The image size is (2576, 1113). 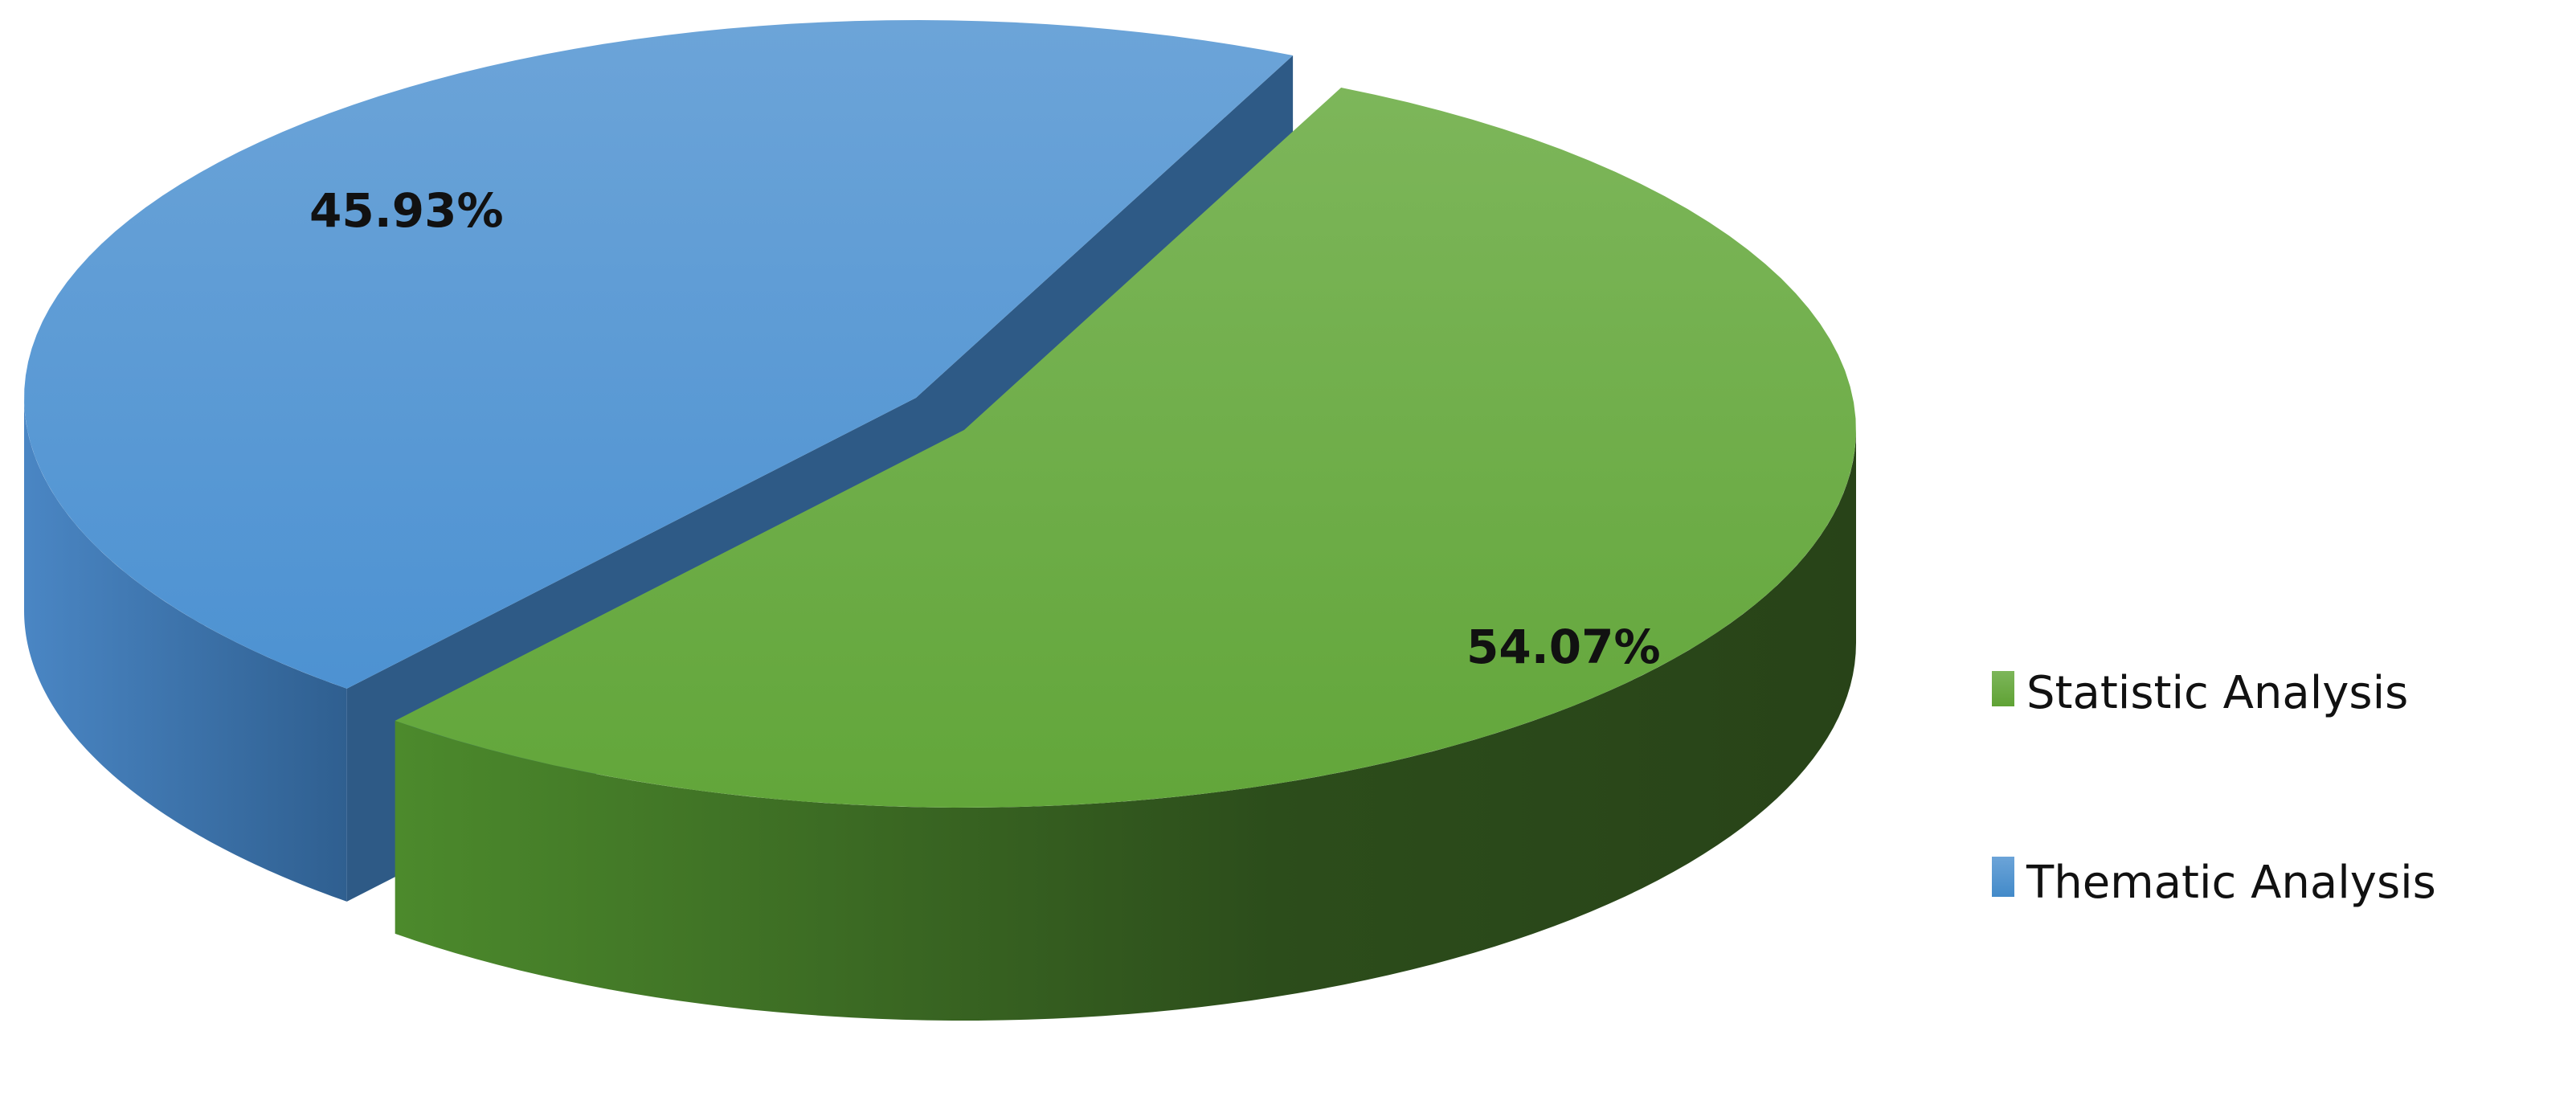 What do you see at coordinates (2217, 693) in the screenshot?
I see `legend-label-statistic: Statistic Analysis` at bounding box center [2217, 693].